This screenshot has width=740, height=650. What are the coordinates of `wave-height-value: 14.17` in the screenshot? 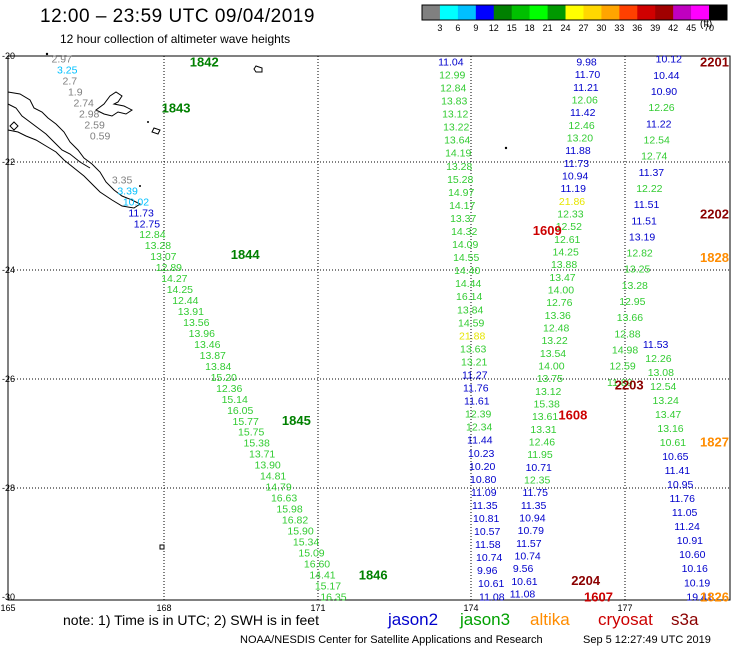 It's located at (462, 206).